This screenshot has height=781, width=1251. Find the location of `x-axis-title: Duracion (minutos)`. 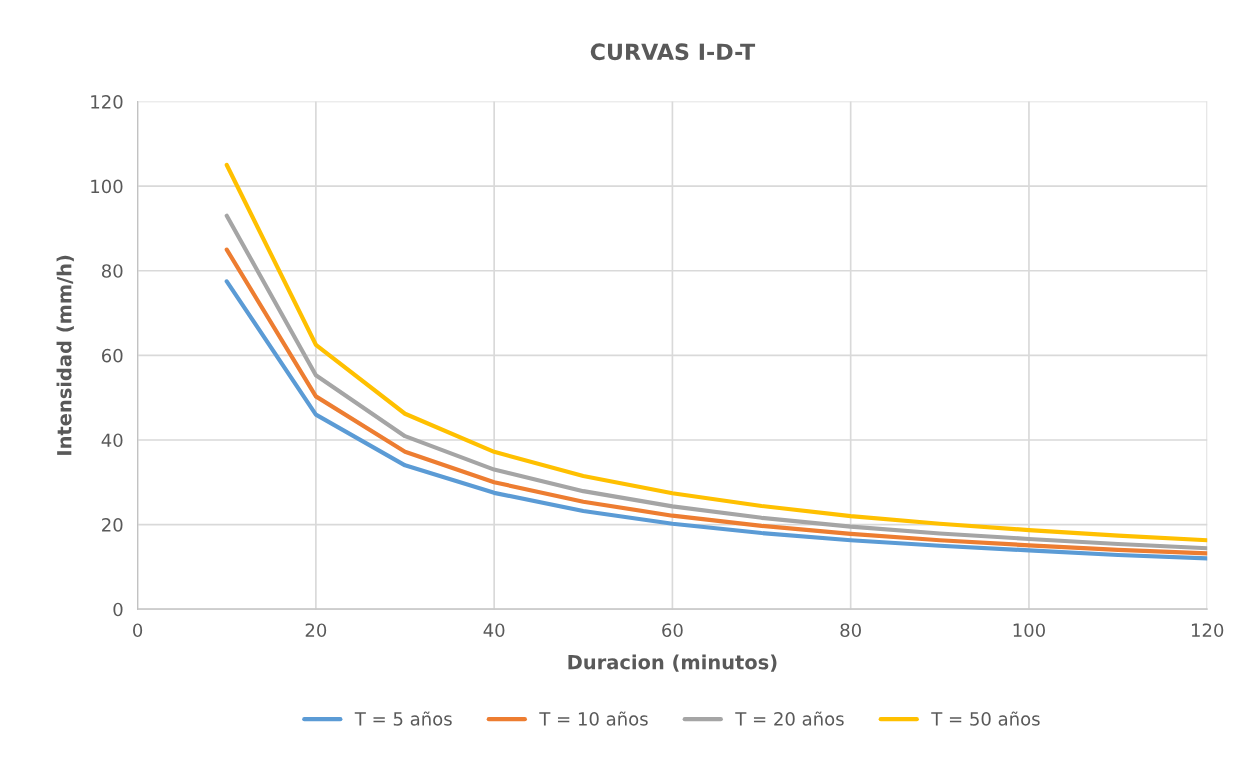

x-axis-title: Duracion (minutos) is located at coordinates (672, 663).